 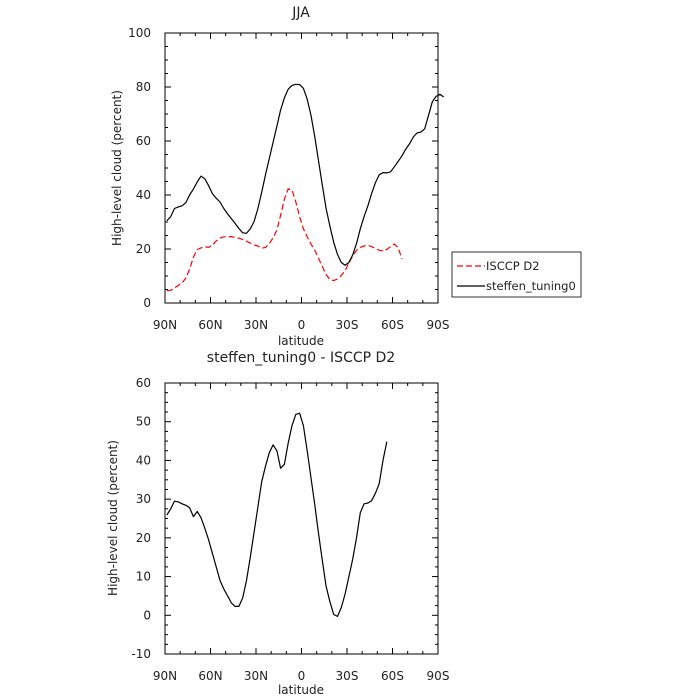 What do you see at coordinates (347, 325) in the screenshot?
I see `jja-x-tick-label: 30S` at bounding box center [347, 325].